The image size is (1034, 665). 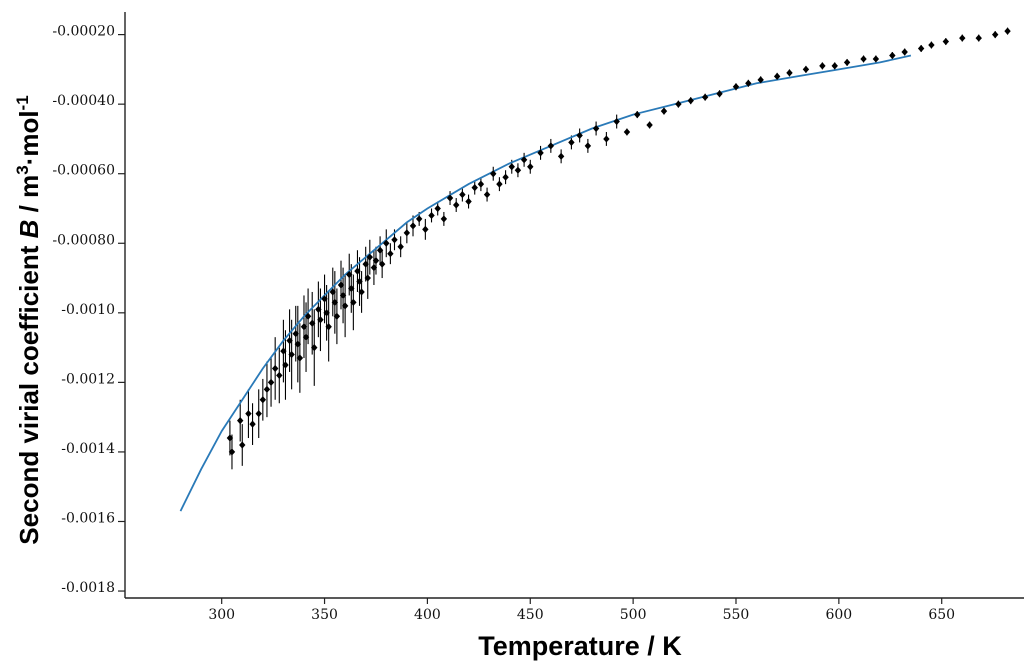 I want to click on y-tick-label: -0.00020, so click(x=83, y=32).